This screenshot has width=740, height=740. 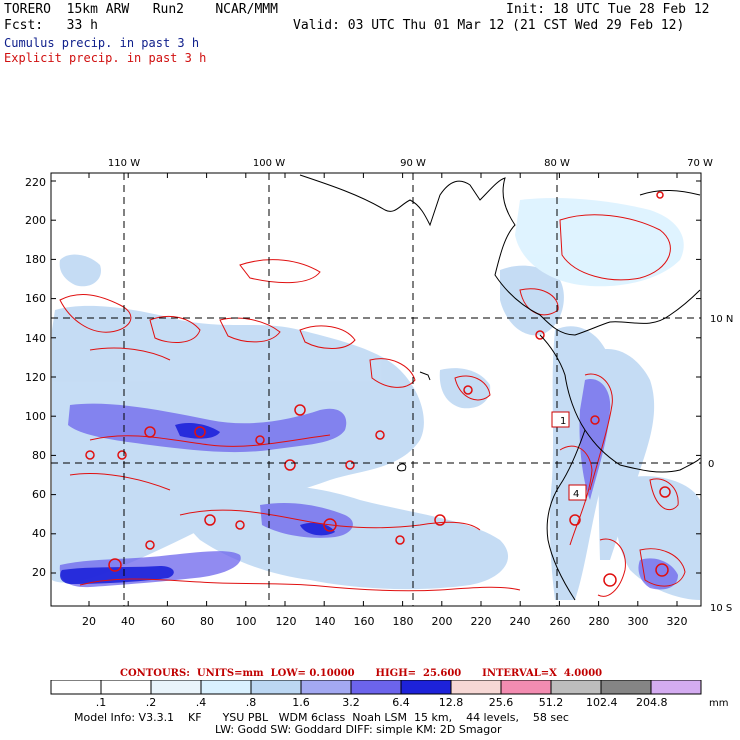 I want to click on color-scale-label: 25.6, so click(x=501, y=702).